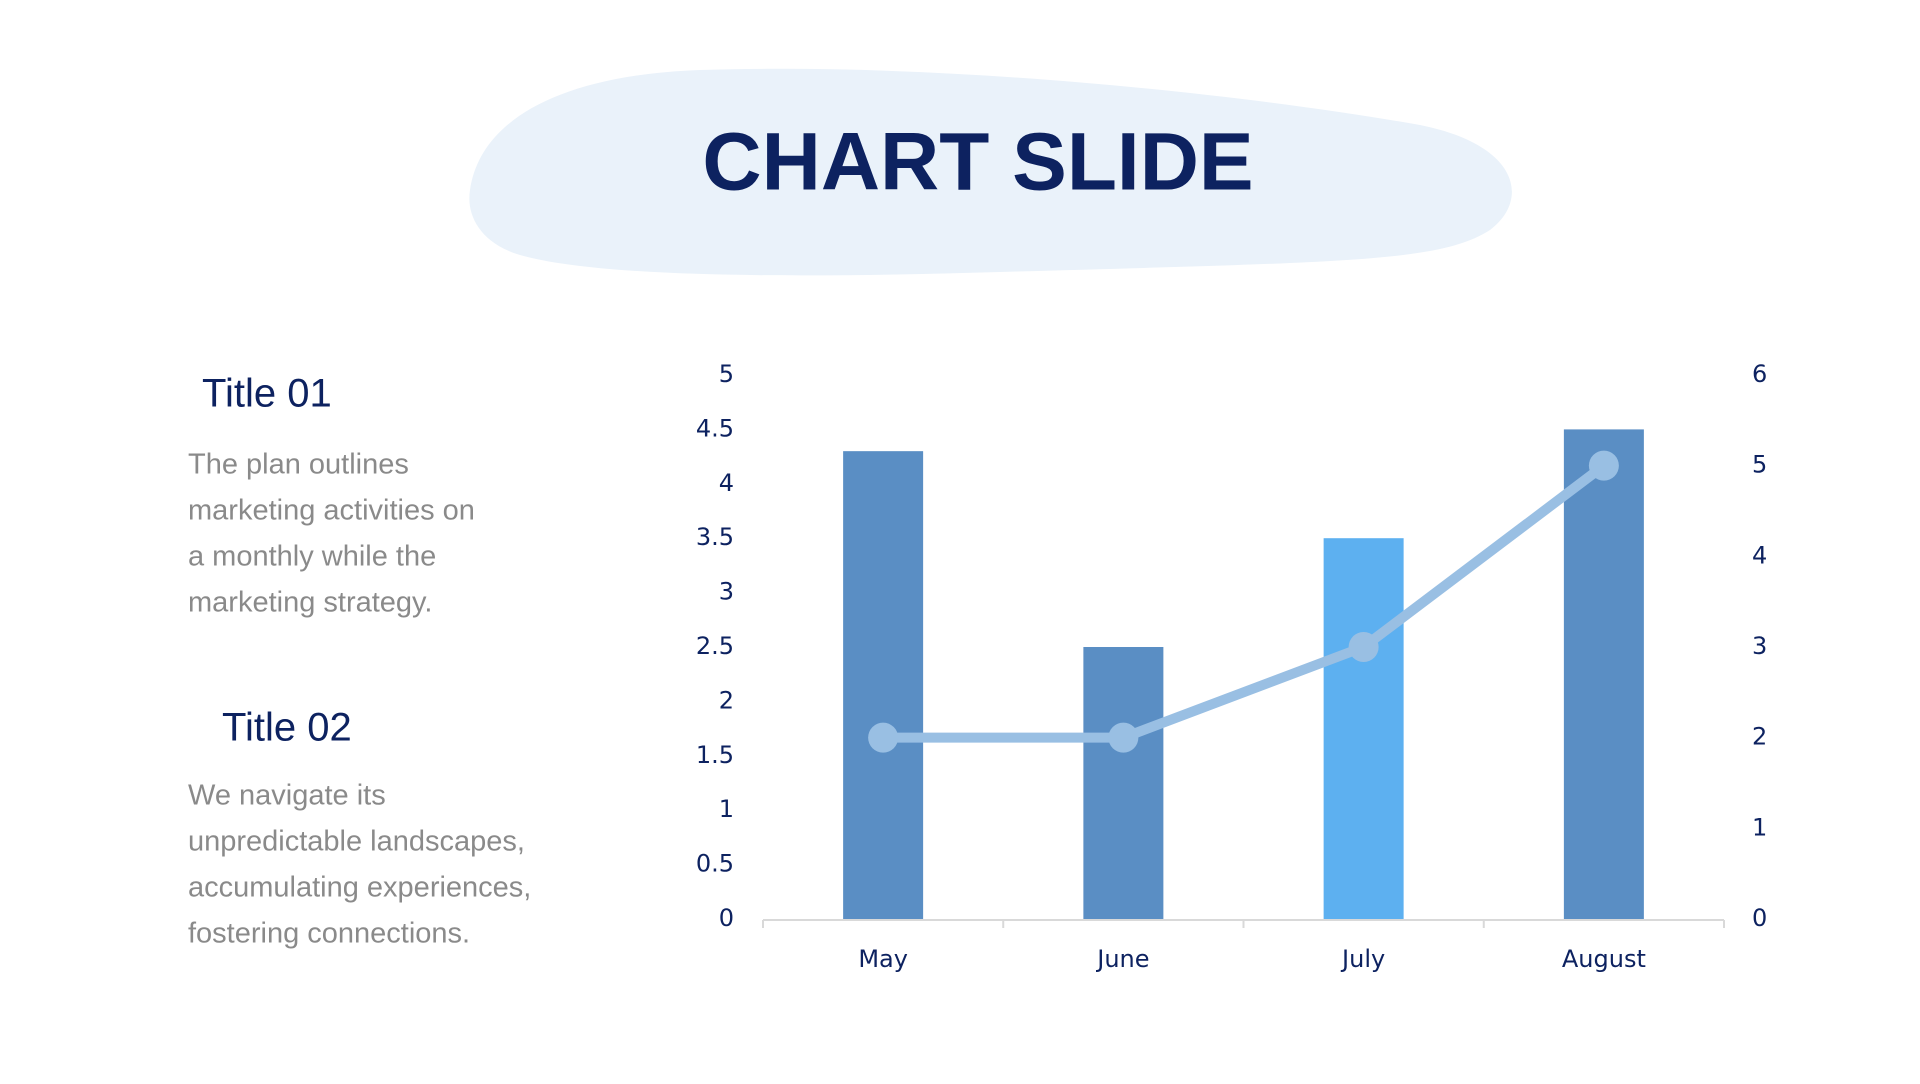 This screenshot has width=1920, height=1084. Describe the element at coordinates (1759, 646) in the screenshot. I see `y2-tick-label: 3` at that location.